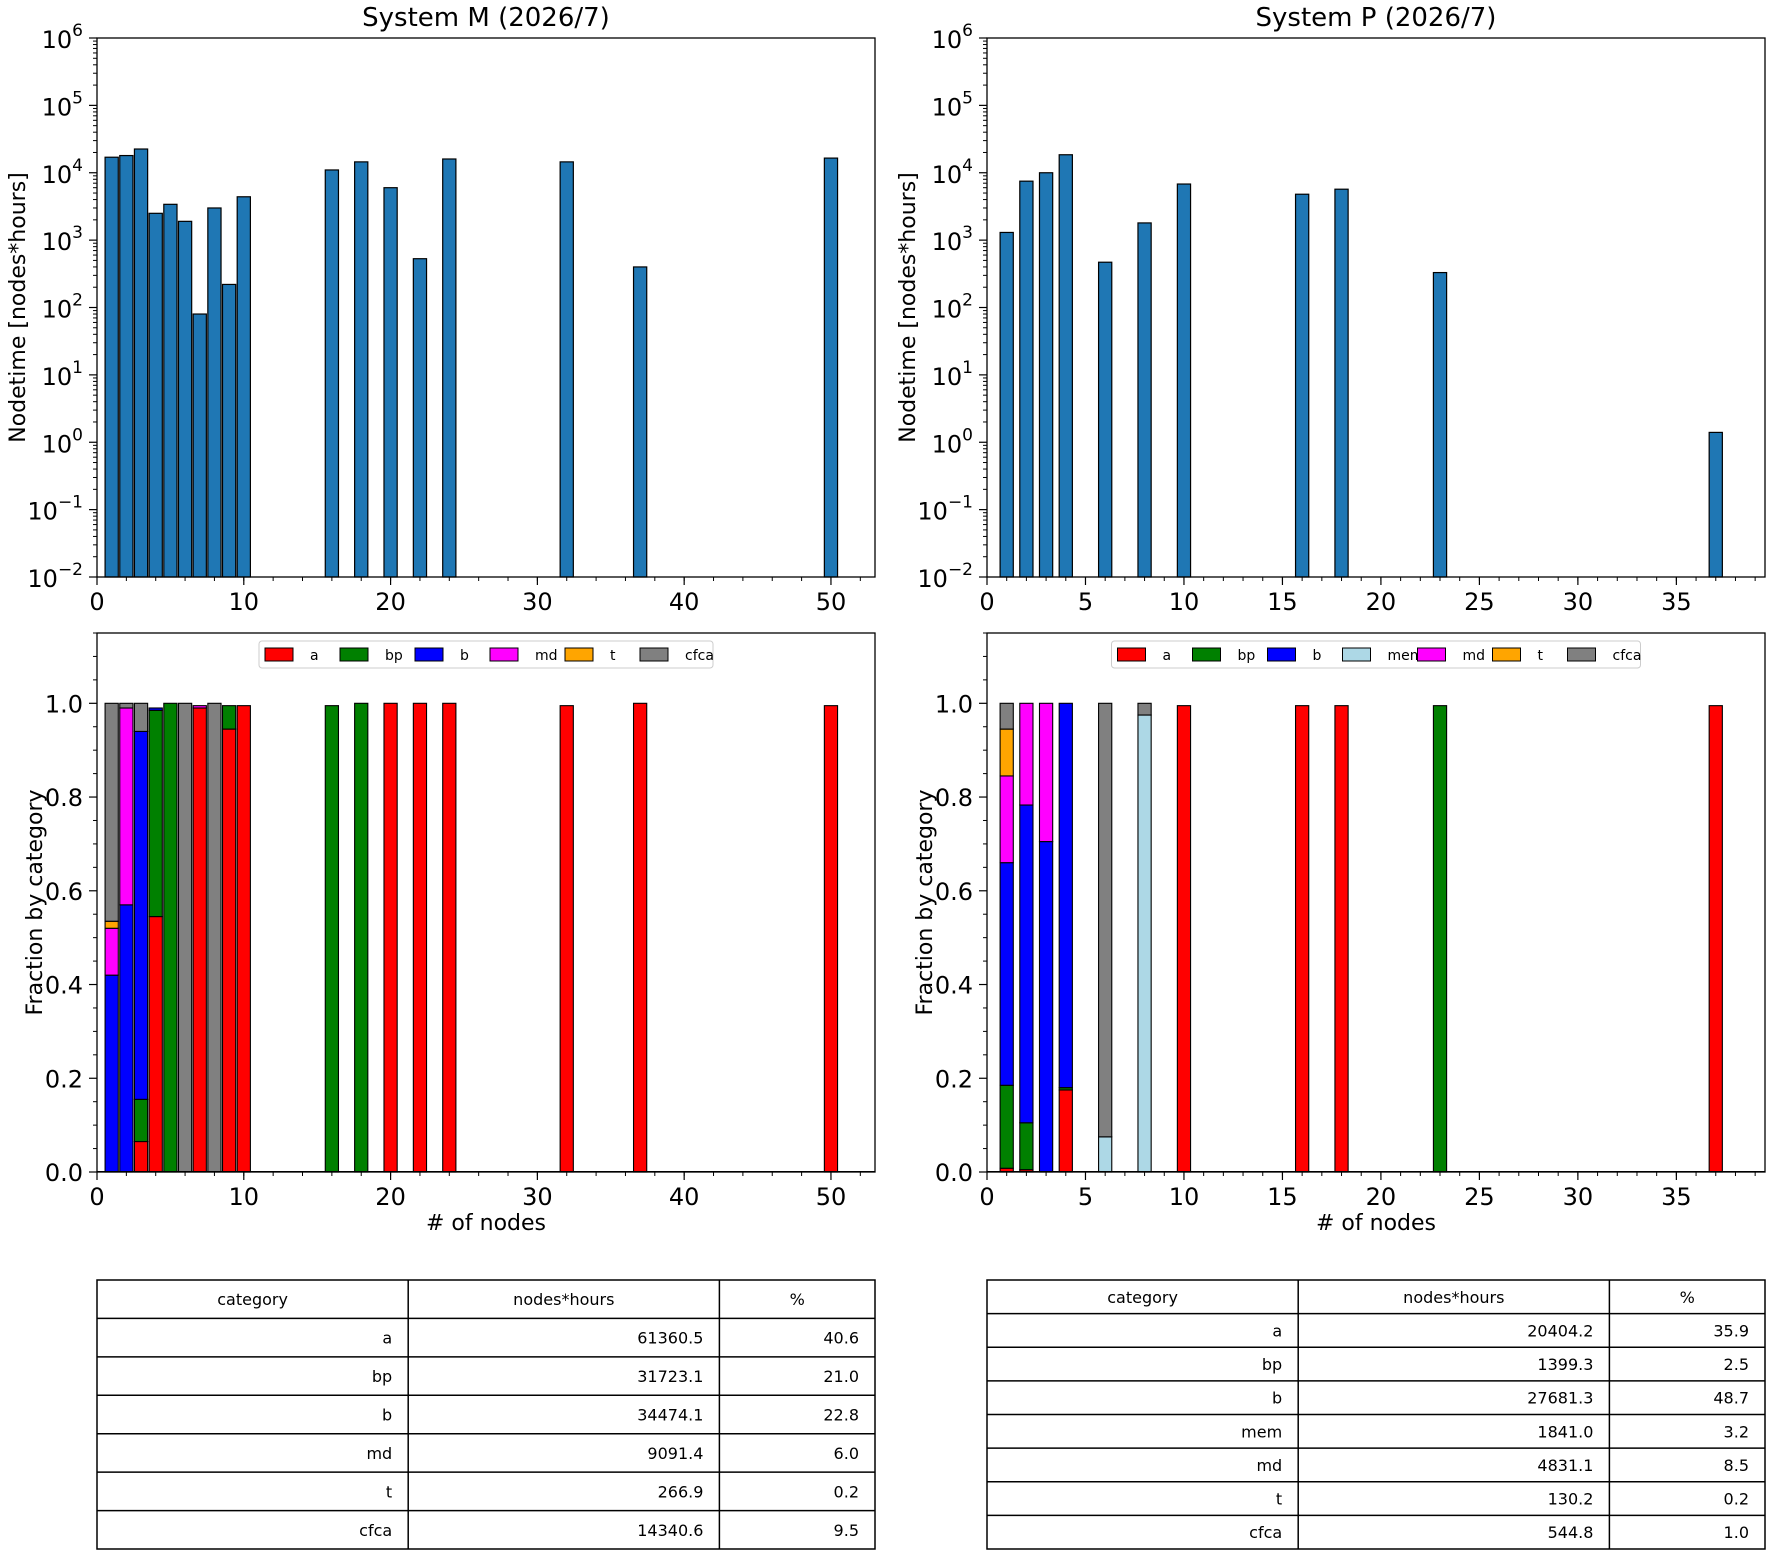 This screenshot has width=1772, height=1556. I want to click on y-tick-label: 0.2, so click(64, 1079).